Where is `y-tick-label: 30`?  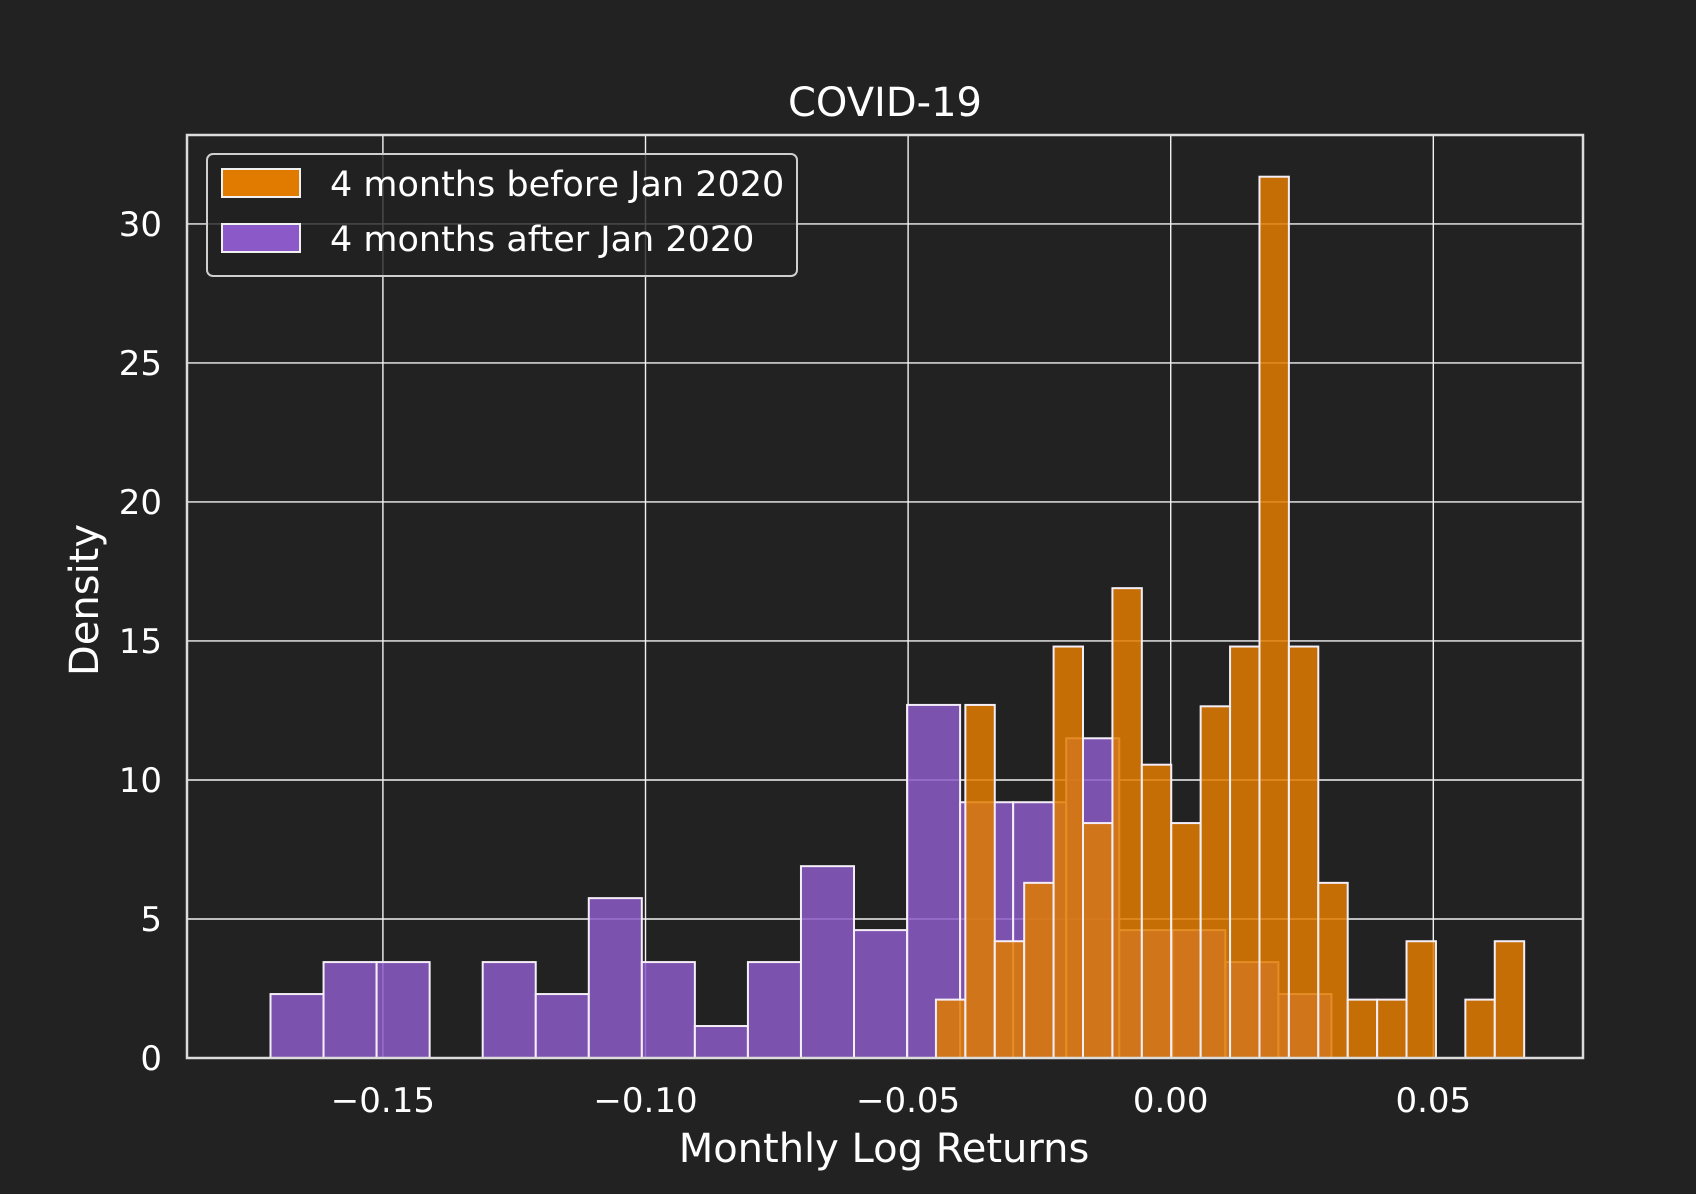 y-tick-label: 30 is located at coordinates (140, 225).